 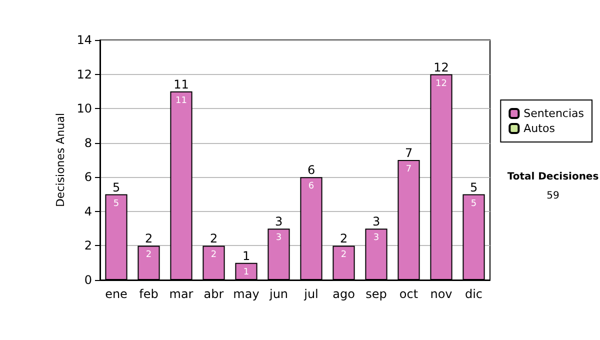 What do you see at coordinates (84, 109) in the screenshot?
I see `y-tick-label: 10` at bounding box center [84, 109].